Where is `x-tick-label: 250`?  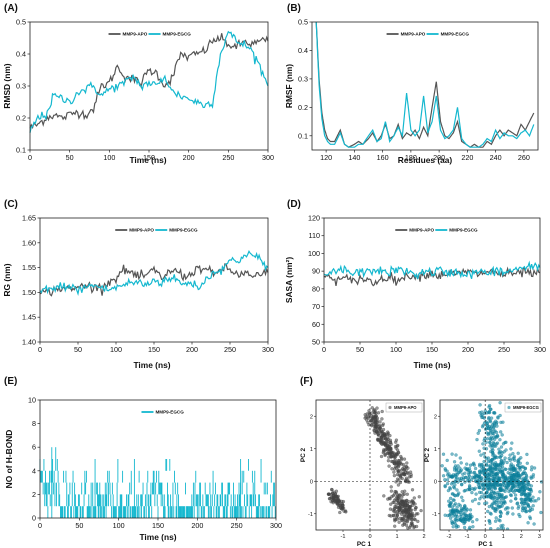 x-tick-label: 250 is located at coordinates (228, 157).